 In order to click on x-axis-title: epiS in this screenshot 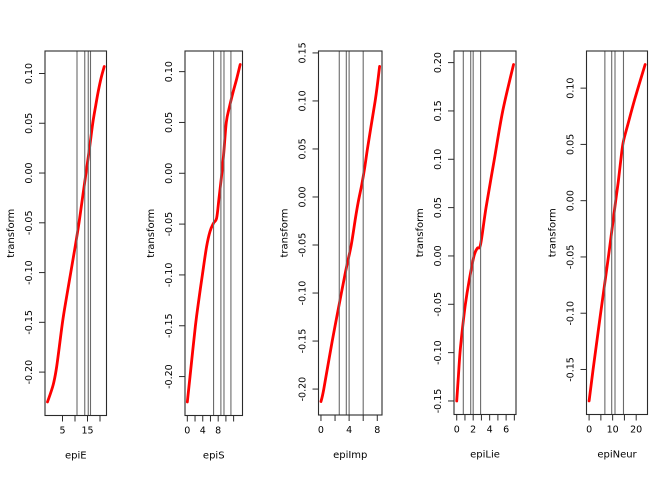, I will do `click(214, 456)`.